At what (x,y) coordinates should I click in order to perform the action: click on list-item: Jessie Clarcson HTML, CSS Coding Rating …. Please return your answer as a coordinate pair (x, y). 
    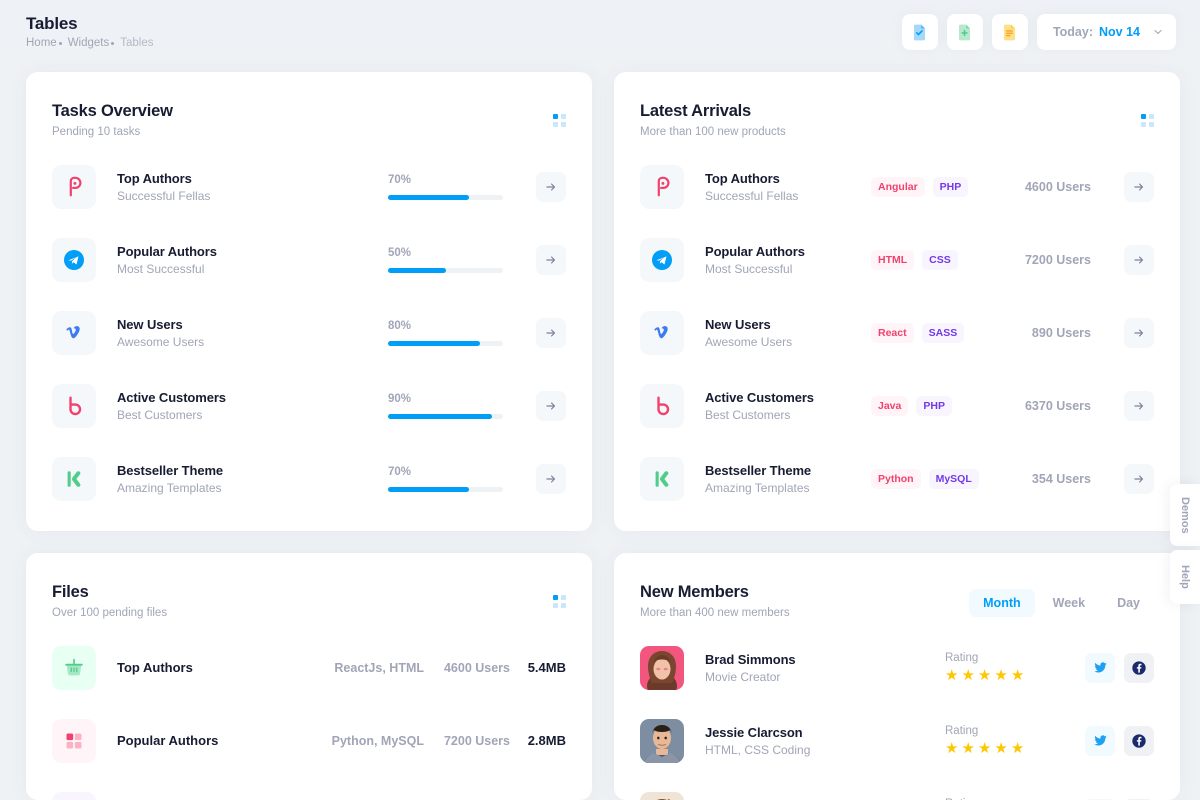
    Looking at the image, I should click on (897, 740).